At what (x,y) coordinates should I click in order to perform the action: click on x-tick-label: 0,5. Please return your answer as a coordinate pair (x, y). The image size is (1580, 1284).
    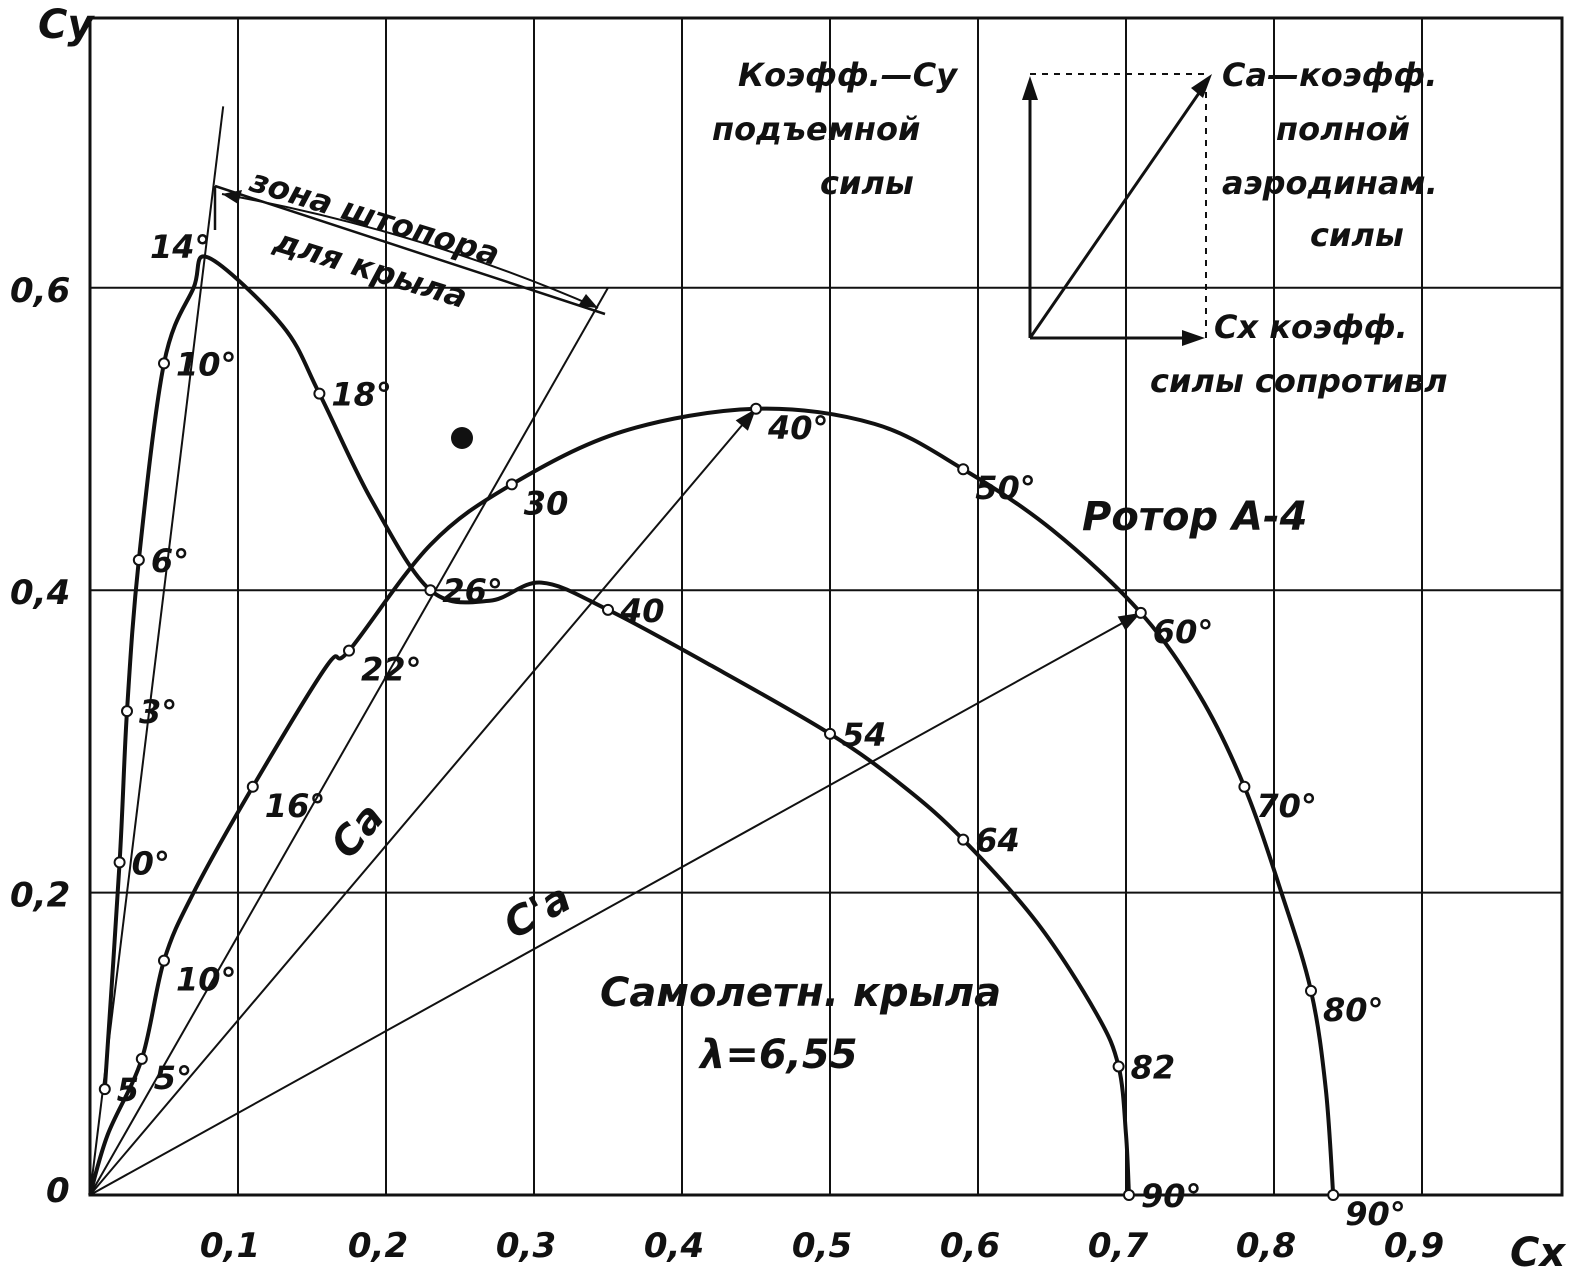
    Looking at the image, I should click on (822, 1246).